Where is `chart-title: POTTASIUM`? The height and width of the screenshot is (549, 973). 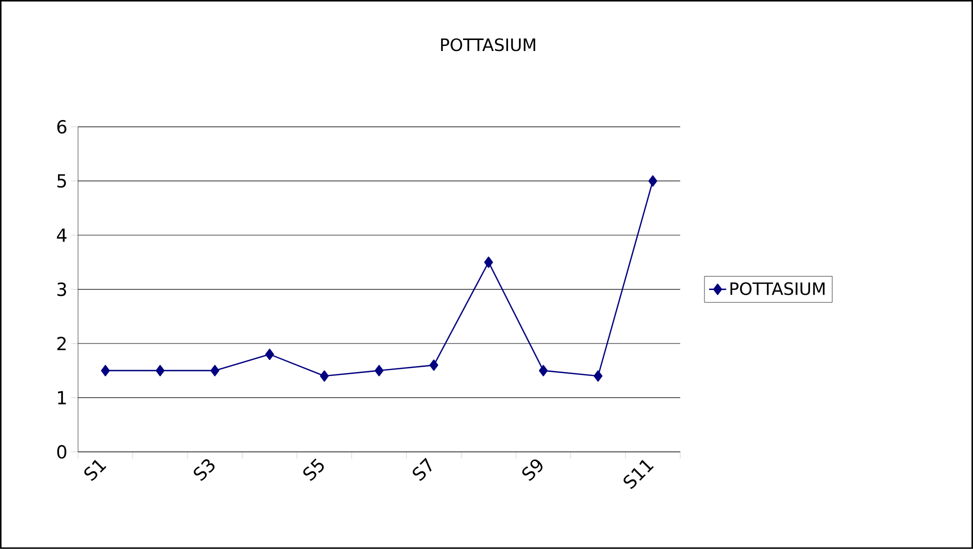 chart-title: POTTASIUM is located at coordinates (488, 45).